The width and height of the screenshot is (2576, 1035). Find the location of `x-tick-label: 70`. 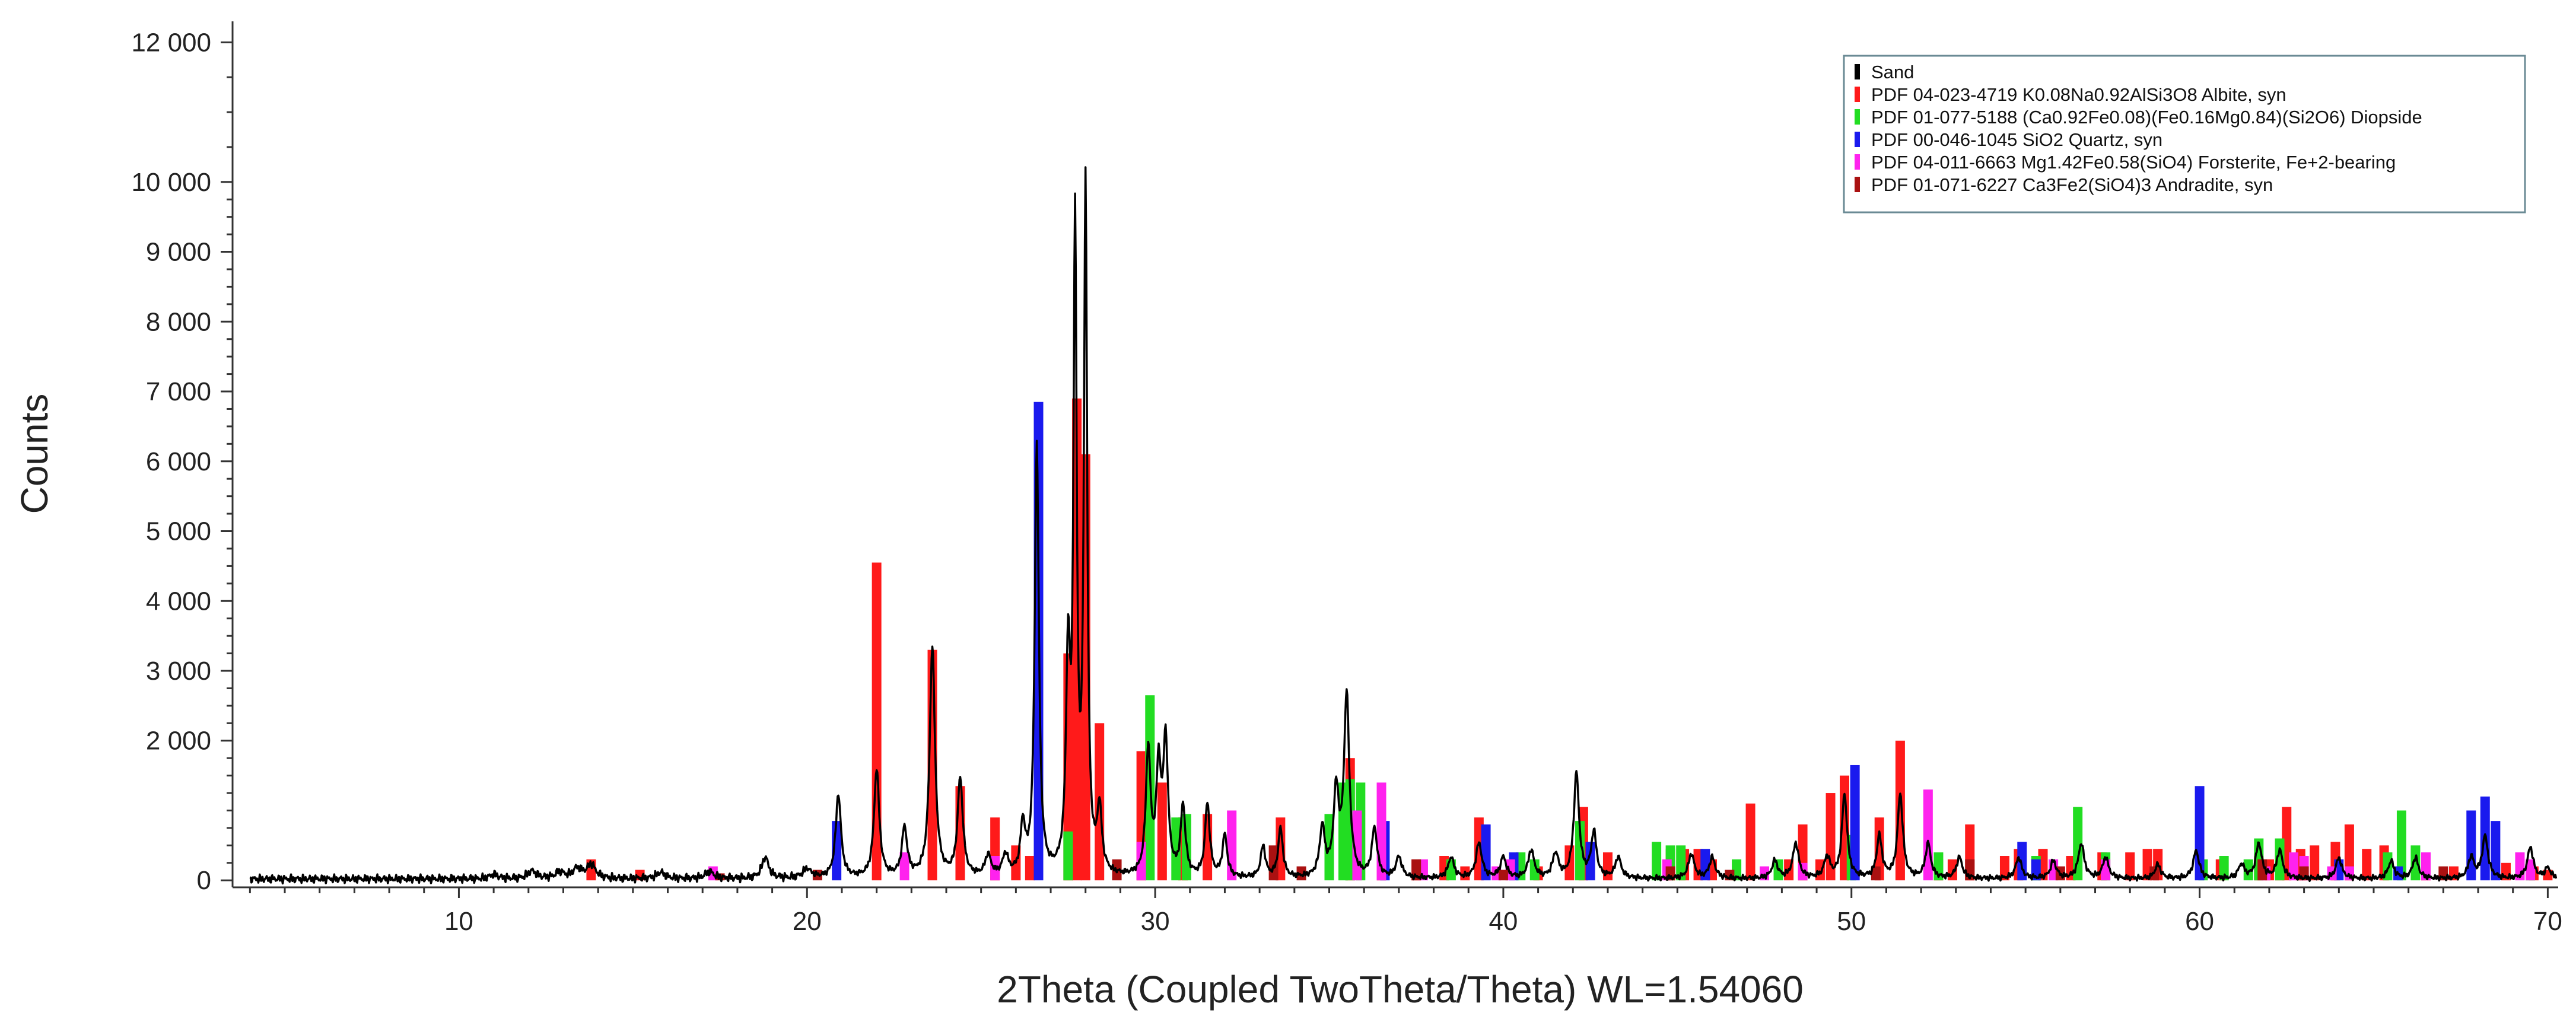

x-tick-label: 70 is located at coordinates (2547, 921).